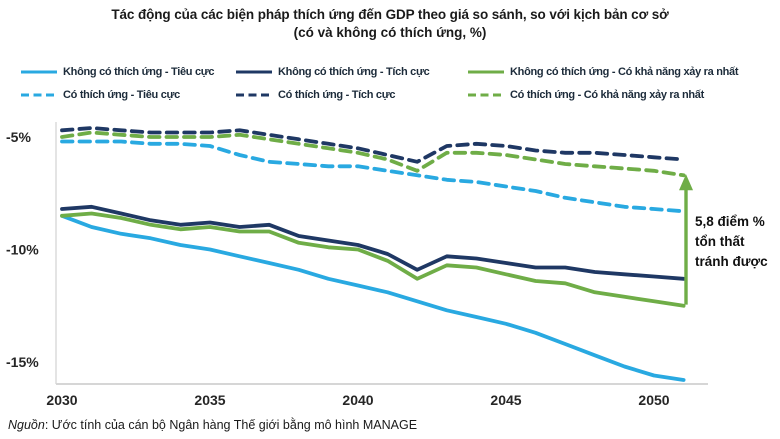 This screenshot has height=439, width=780. I want to click on series-line-no-adapt-positive, so click(373, 242).